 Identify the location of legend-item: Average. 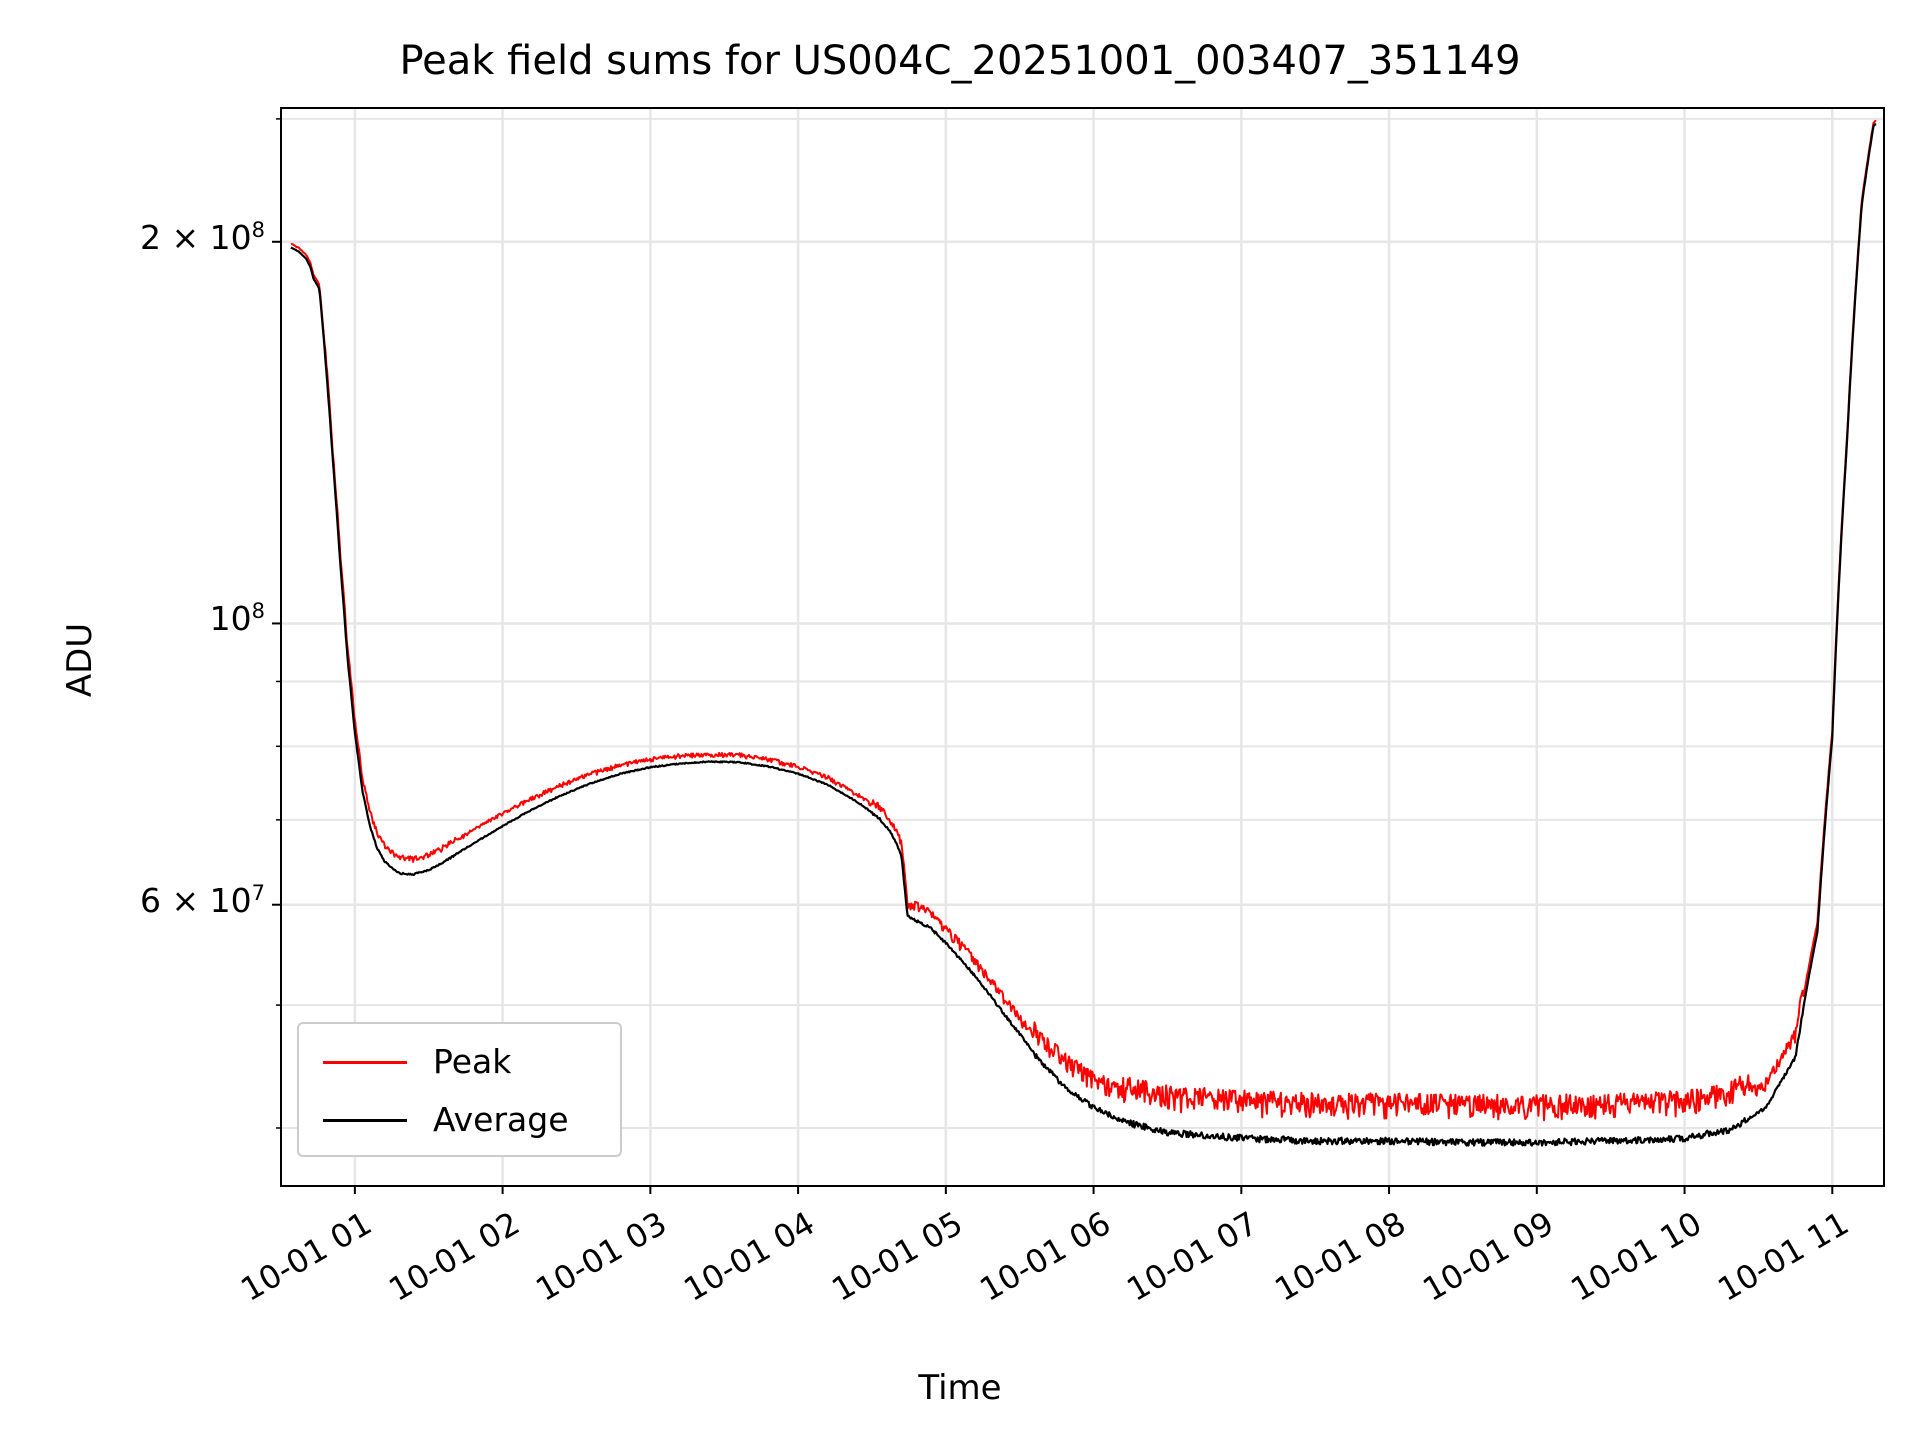
(459, 1121).